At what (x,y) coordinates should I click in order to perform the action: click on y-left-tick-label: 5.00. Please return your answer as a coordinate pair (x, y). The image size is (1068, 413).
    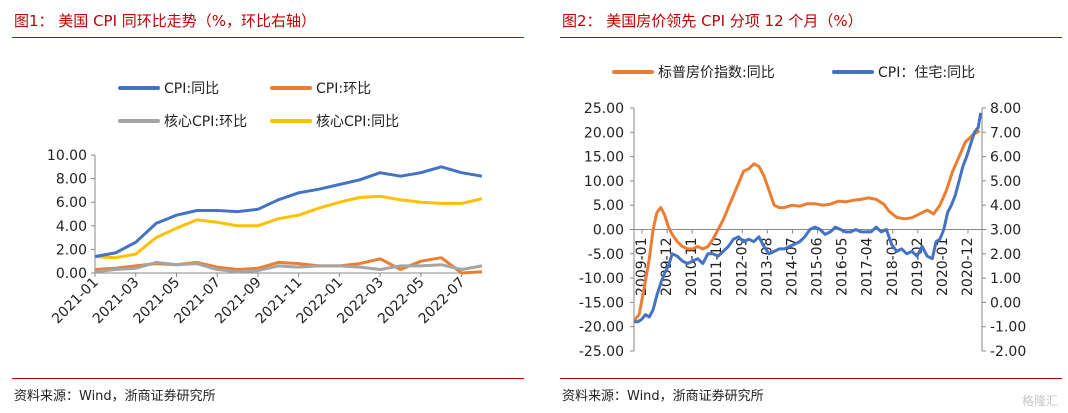
    Looking at the image, I should click on (608, 206).